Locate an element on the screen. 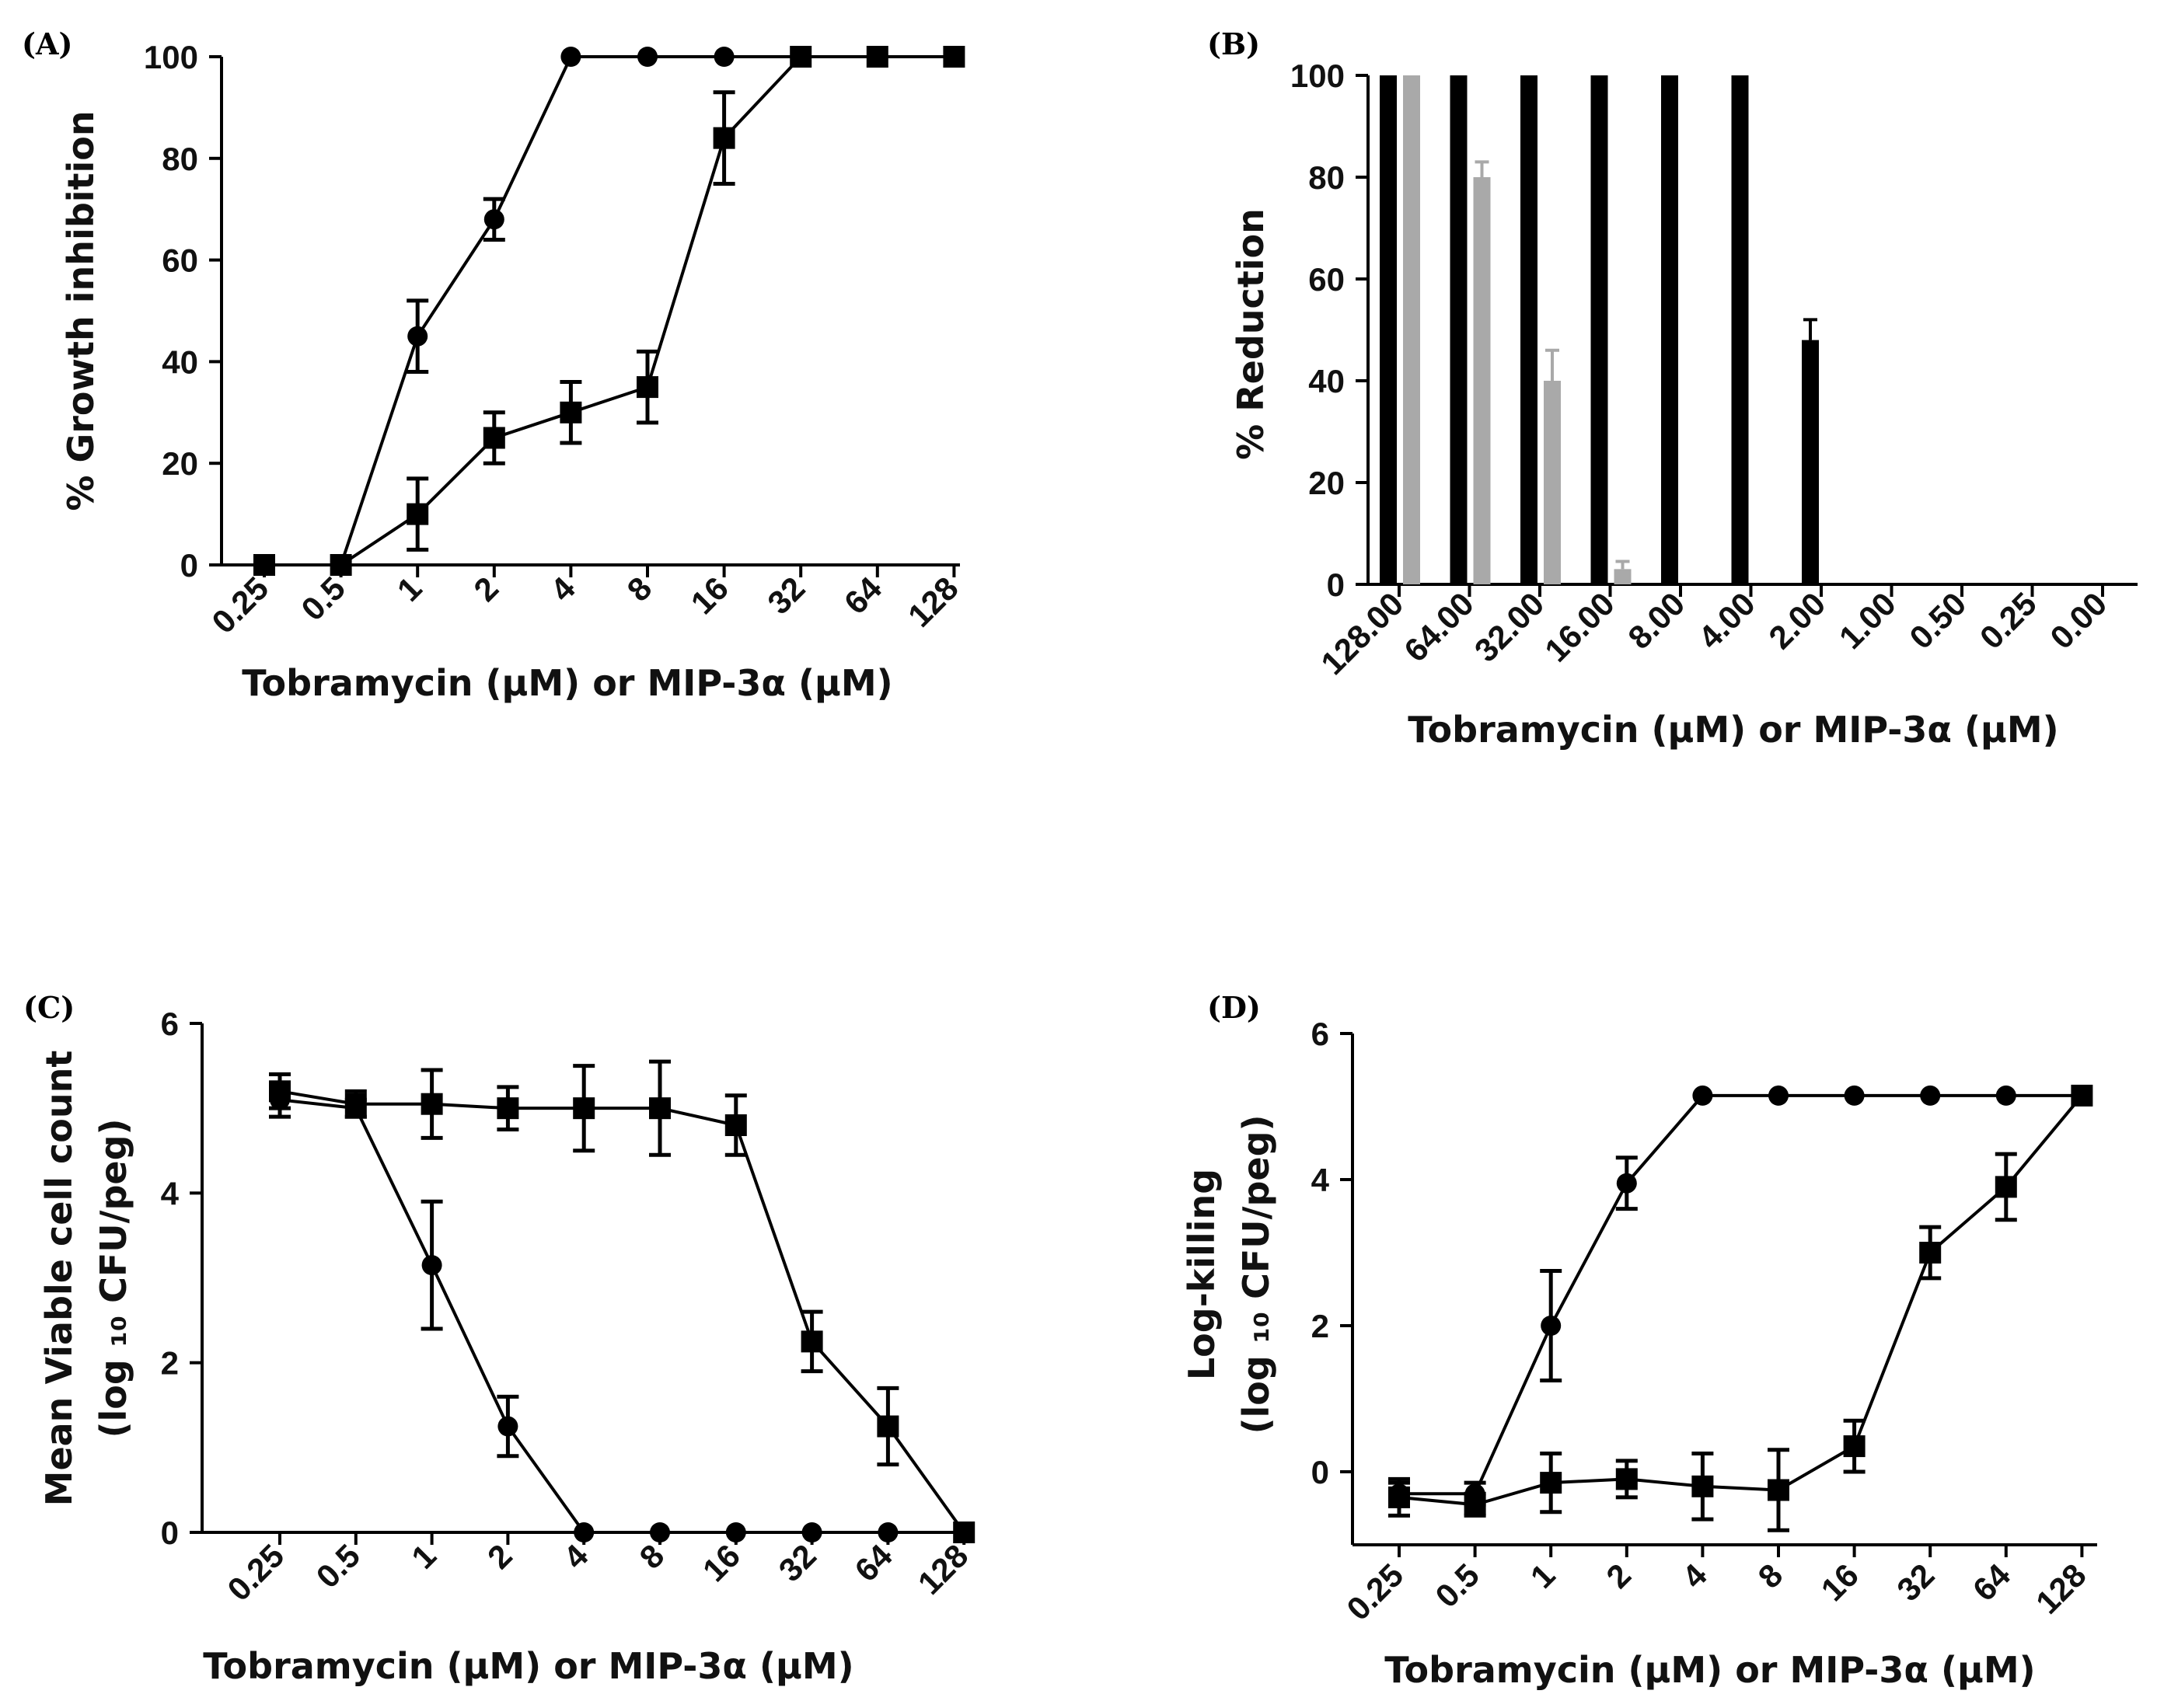 The height and width of the screenshot is (1708, 2157). panel-label: (D) is located at coordinates (1234, 1008).